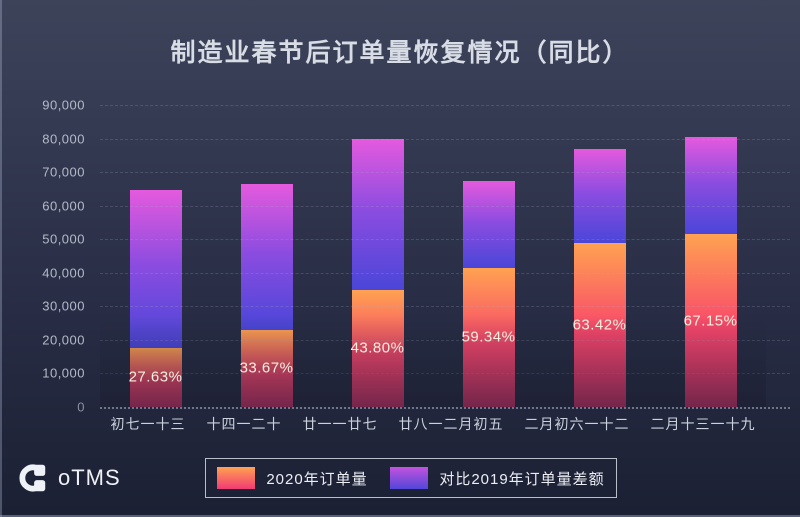  What do you see at coordinates (32, 478) in the screenshot?
I see `otms-logo-icon` at bounding box center [32, 478].